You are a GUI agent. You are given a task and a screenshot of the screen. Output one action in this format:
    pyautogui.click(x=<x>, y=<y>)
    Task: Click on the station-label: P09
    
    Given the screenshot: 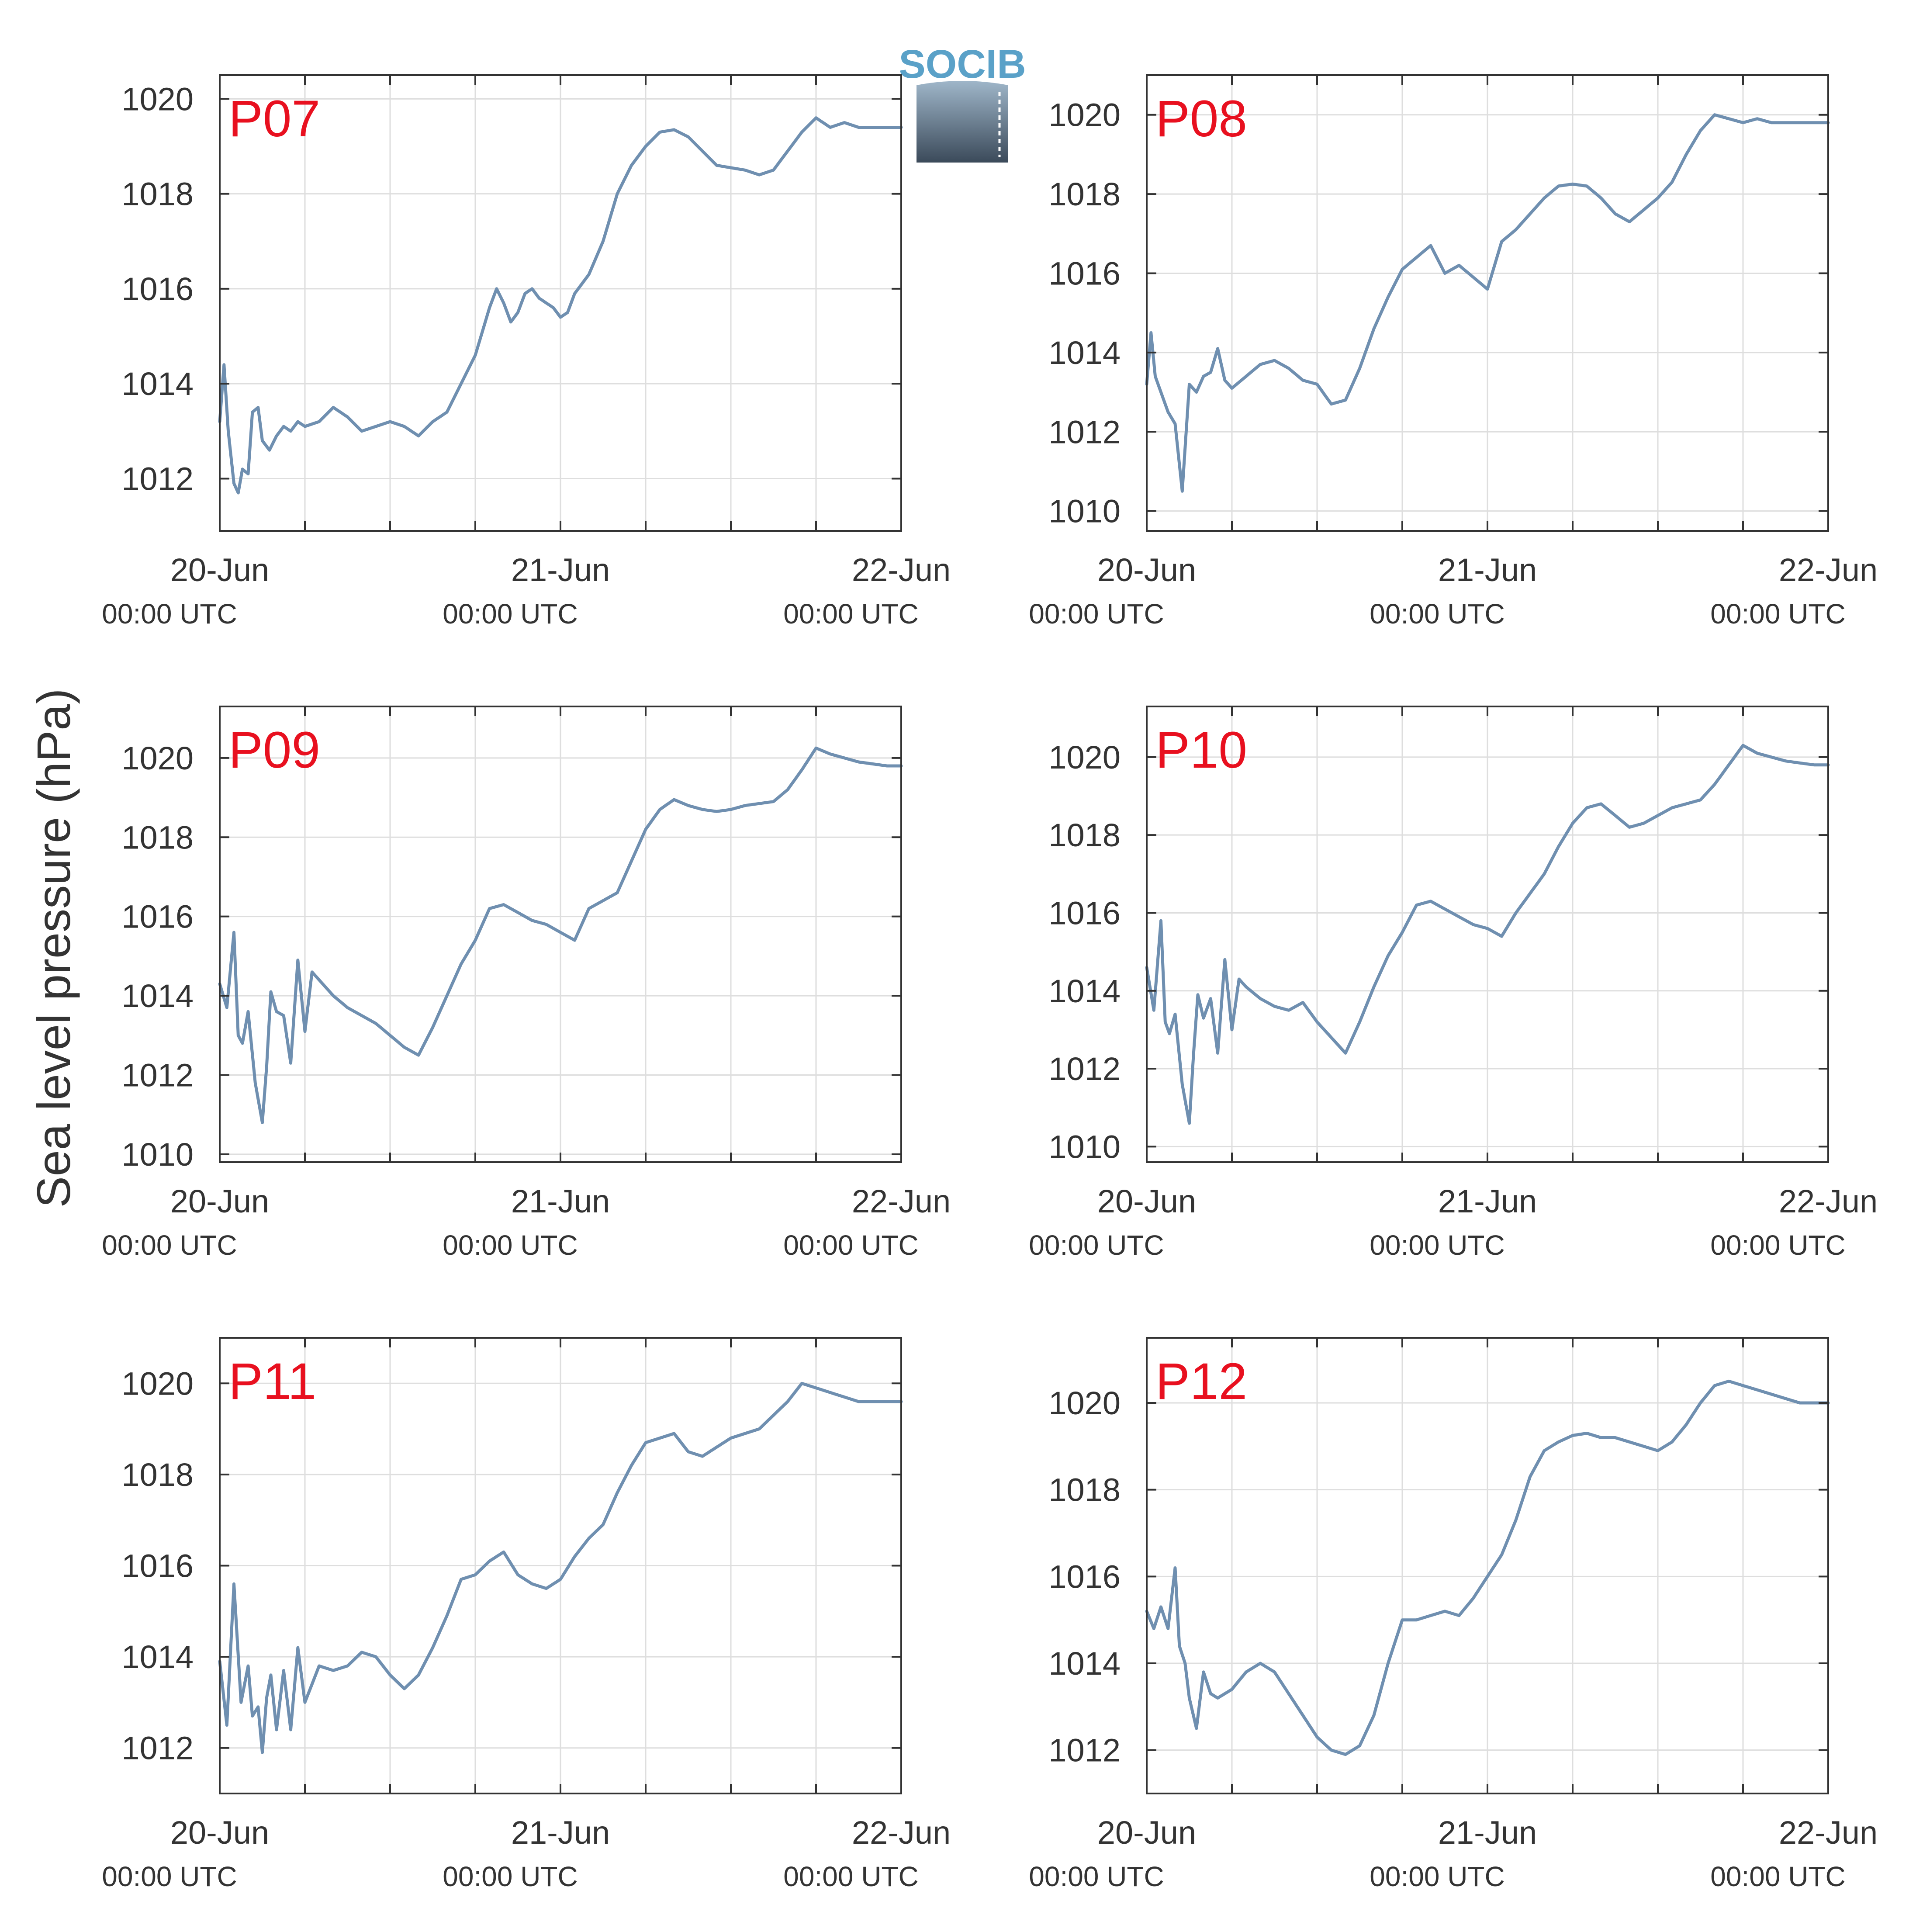 What is the action you would take?
    pyautogui.click(x=274, y=750)
    